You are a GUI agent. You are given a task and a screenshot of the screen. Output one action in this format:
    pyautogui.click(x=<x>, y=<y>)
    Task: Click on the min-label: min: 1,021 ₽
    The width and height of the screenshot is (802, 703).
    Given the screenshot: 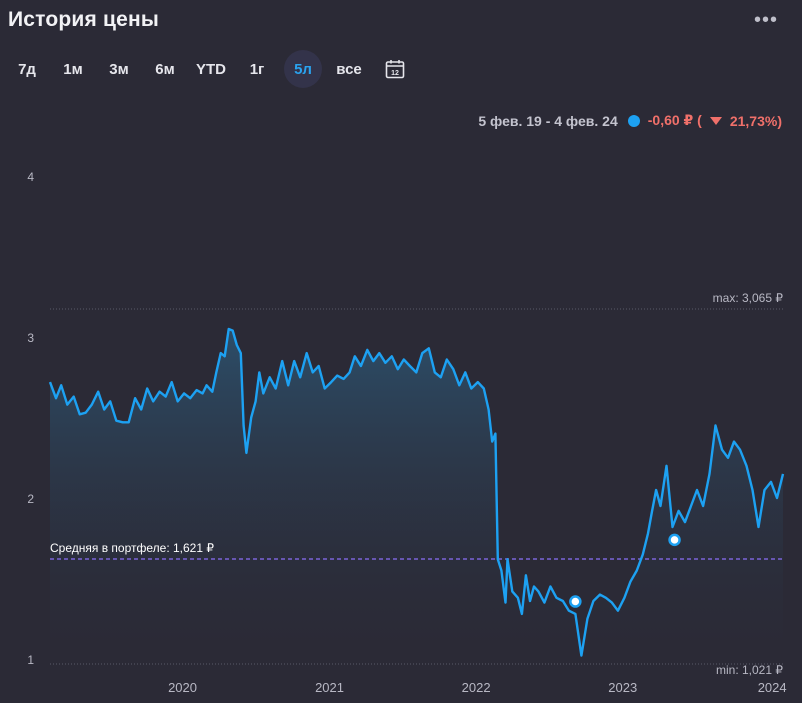 What is the action you would take?
    pyautogui.click(x=749, y=670)
    